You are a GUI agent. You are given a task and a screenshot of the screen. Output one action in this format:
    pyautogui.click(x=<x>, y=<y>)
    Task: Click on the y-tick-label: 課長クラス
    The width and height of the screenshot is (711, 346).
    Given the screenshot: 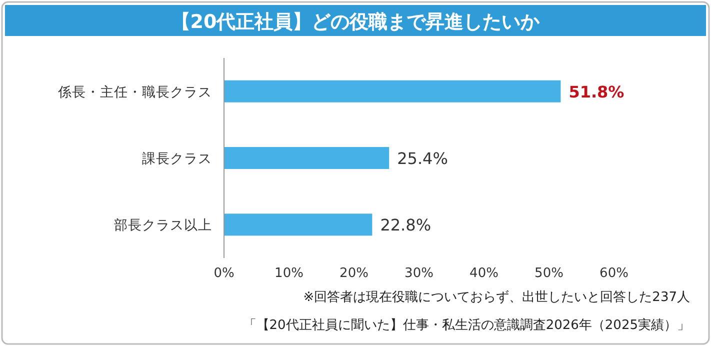 What is the action you would take?
    pyautogui.click(x=177, y=159)
    